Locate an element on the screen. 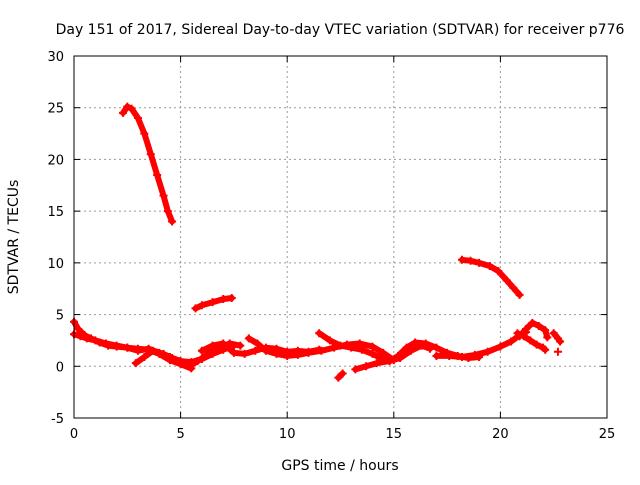  y-tick-label: -5 is located at coordinates (57, 419).